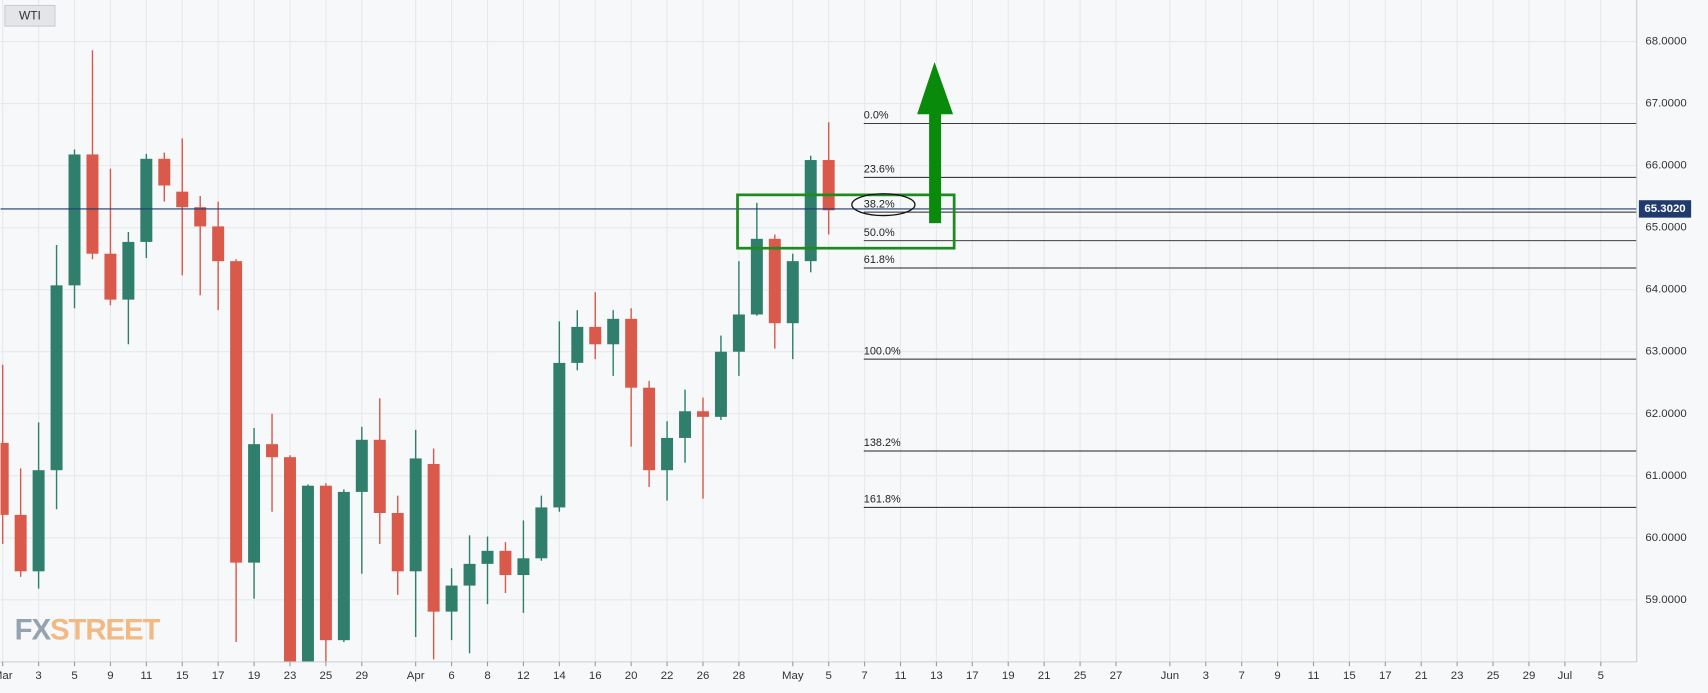 The width and height of the screenshot is (1708, 693). Describe the element at coordinates (1665, 476) in the screenshot. I see `y-tick-label: 61.0000` at that location.